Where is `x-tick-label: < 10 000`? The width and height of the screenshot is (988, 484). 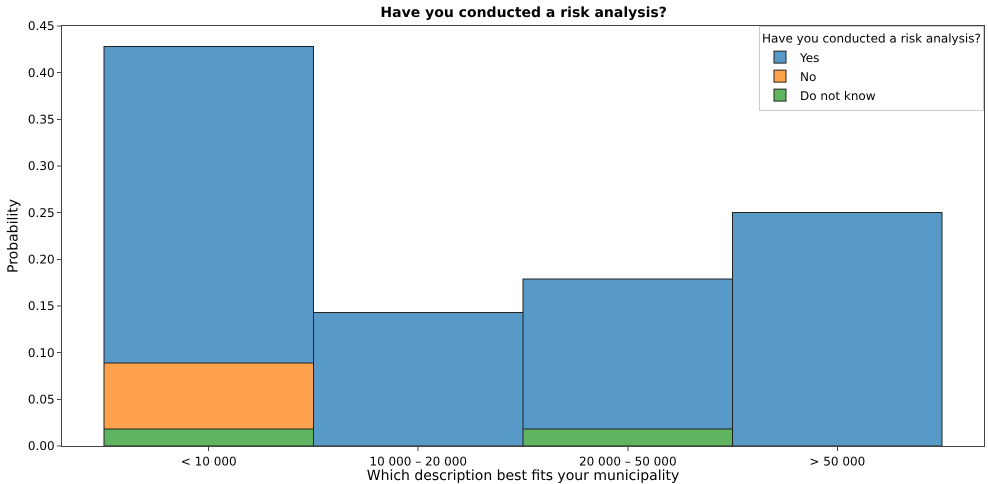 x-tick-label: < 10 000 is located at coordinates (208, 461).